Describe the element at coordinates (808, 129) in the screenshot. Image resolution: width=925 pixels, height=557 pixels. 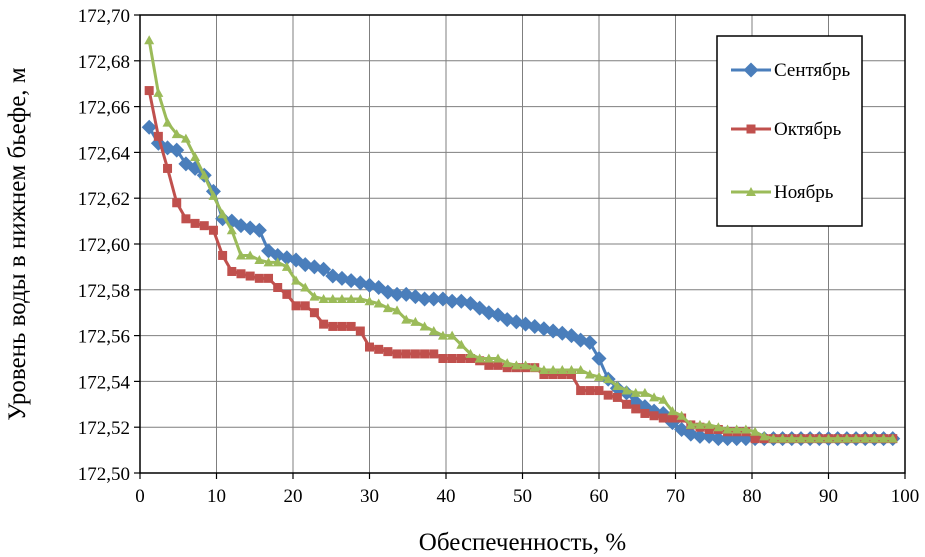
I see `legend-label: Октябрь` at that location.